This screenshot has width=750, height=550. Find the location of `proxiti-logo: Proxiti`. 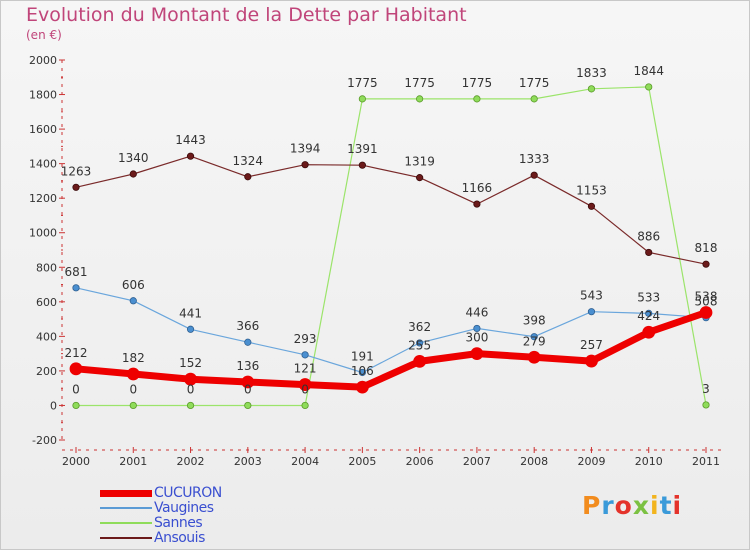

proxiti-logo: Proxiti is located at coordinates (632, 505).